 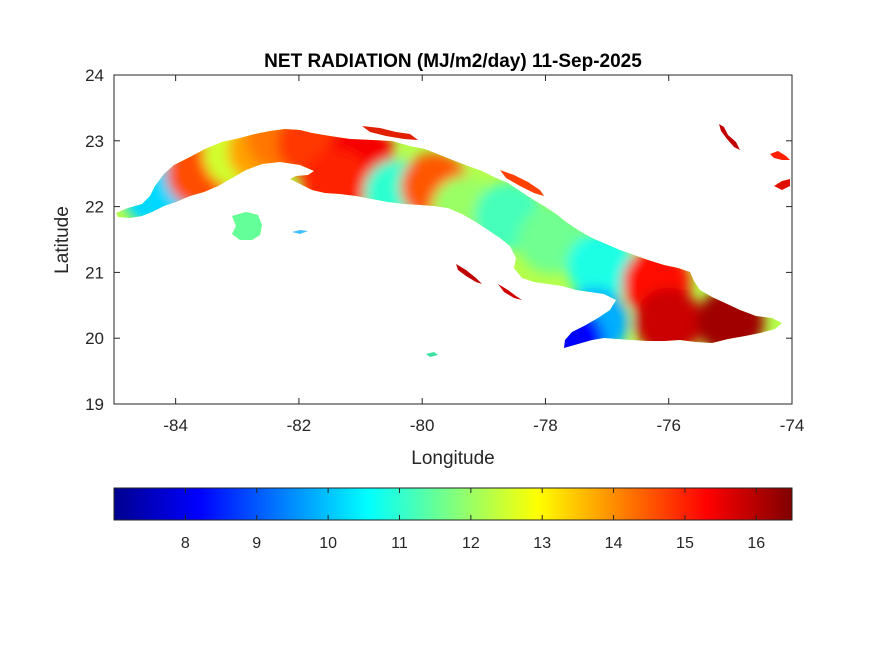 I want to click on x-tick-label: -80, so click(x=422, y=425).